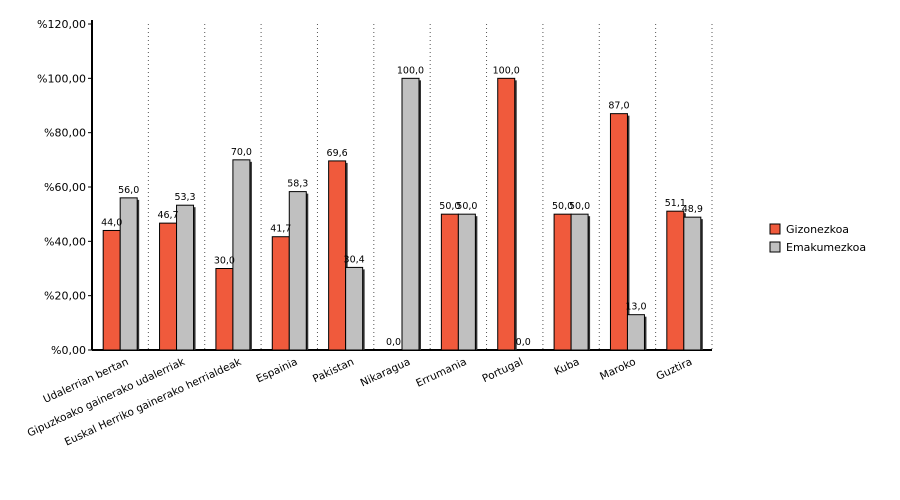  What do you see at coordinates (61, 78) in the screenshot?
I see `y-tick-label: %100,00` at bounding box center [61, 78].